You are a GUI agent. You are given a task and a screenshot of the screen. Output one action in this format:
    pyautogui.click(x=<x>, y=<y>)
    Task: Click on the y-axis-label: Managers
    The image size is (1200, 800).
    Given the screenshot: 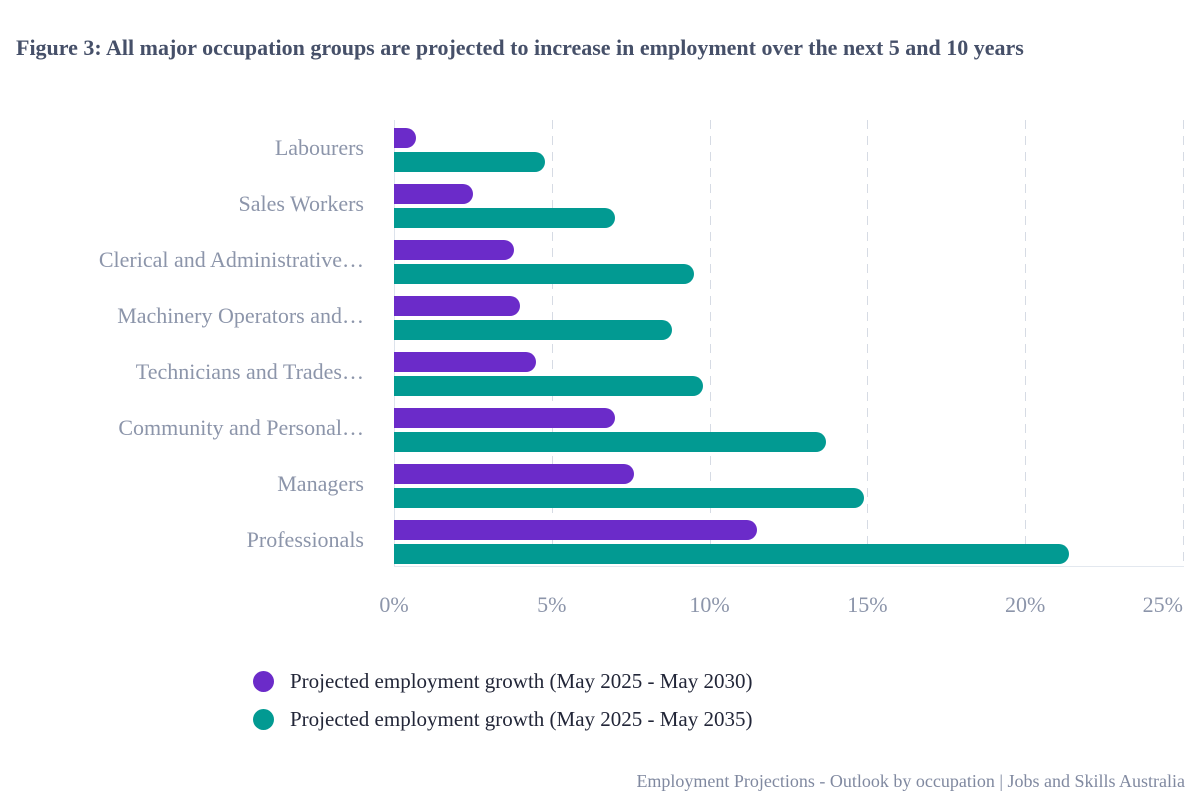 What is the action you would take?
    pyautogui.click(x=320, y=483)
    